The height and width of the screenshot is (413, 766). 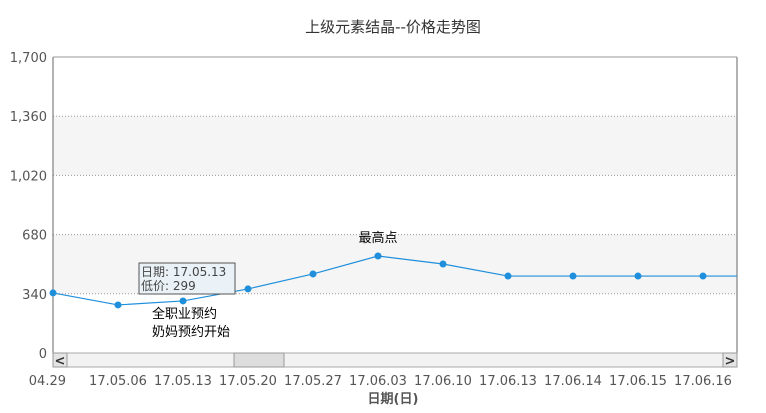 I want to click on chevron-right-icon: >, so click(x=730, y=361).